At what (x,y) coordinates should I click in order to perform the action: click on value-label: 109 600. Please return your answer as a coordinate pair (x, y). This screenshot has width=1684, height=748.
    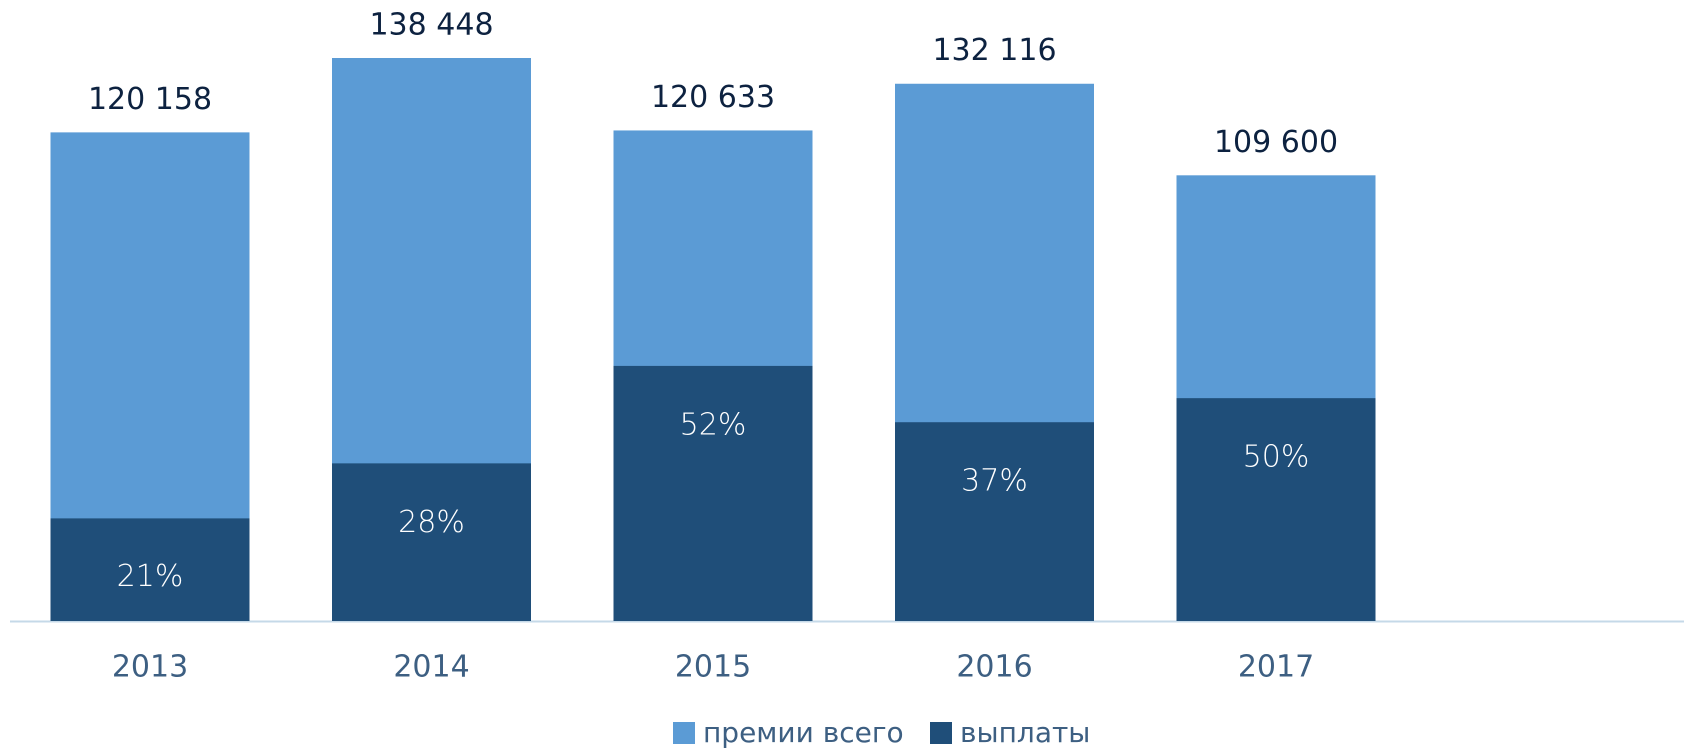
    Looking at the image, I should click on (1276, 142).